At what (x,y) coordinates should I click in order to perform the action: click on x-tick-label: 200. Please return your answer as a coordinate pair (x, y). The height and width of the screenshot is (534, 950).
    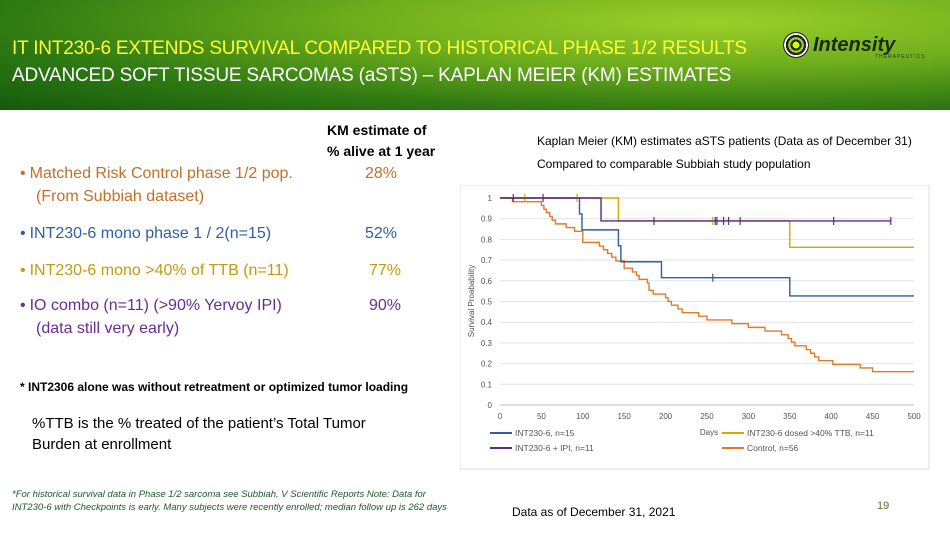
    Looking at the image, I should click on (666, 416).